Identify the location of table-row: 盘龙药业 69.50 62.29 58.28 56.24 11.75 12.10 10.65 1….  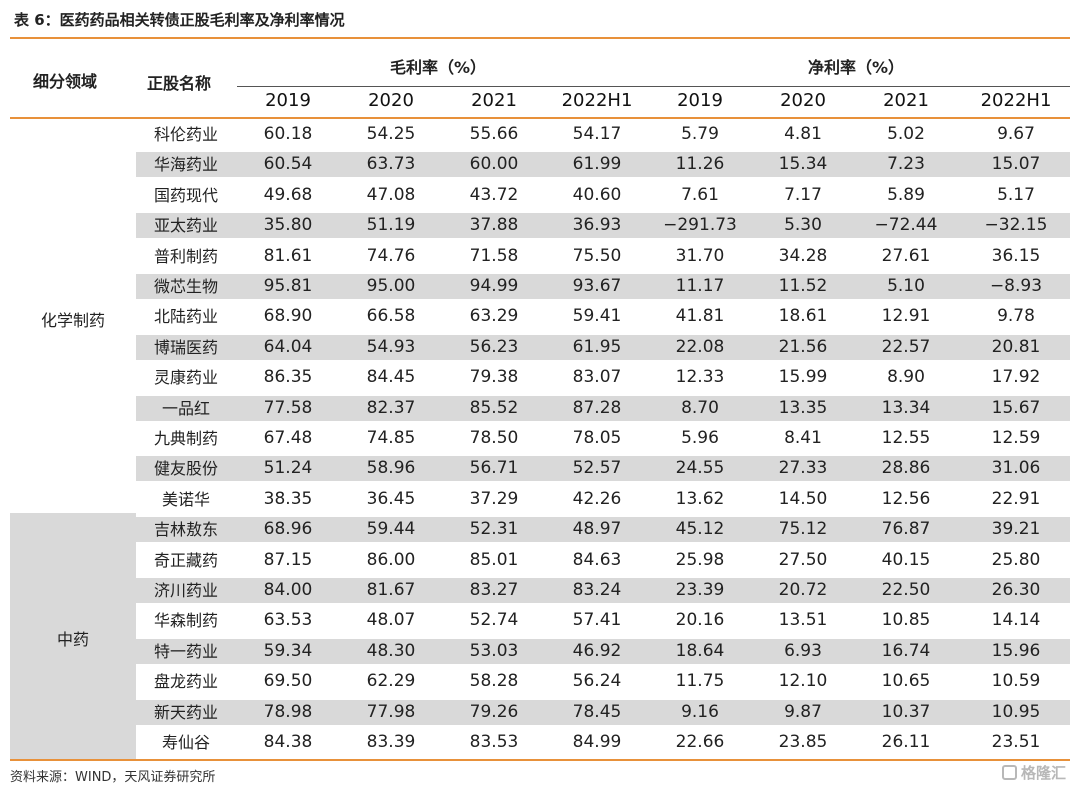
(540, 681).